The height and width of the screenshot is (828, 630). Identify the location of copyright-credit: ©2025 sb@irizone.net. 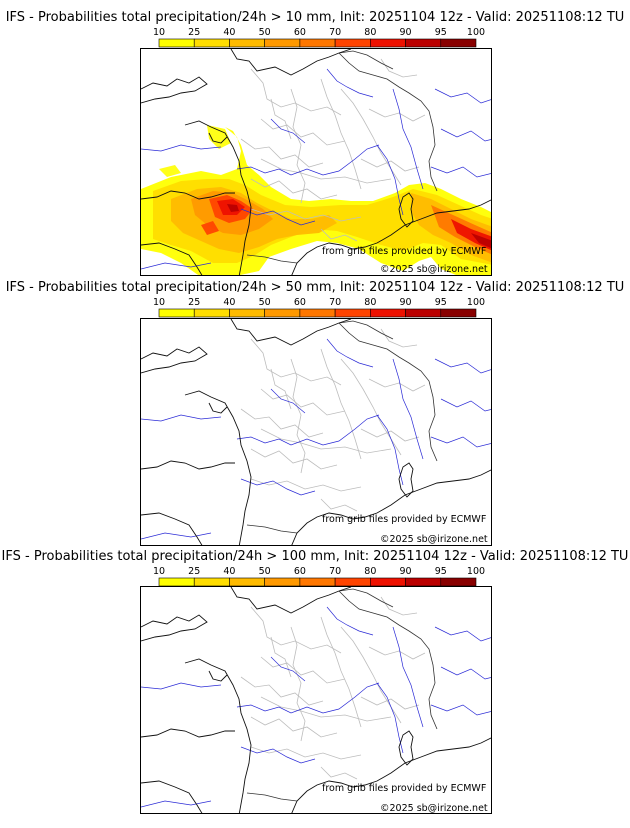
(434, 269).